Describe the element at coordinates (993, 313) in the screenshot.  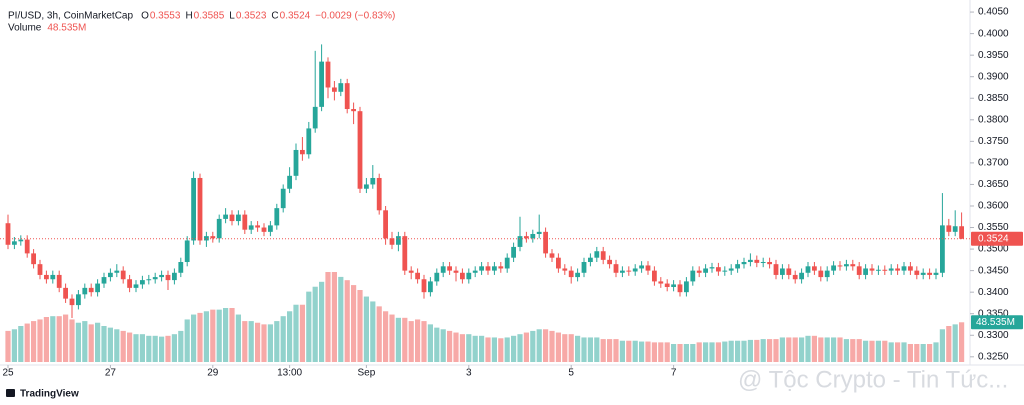
I see `y-tick-label: 0.3350` at that location.